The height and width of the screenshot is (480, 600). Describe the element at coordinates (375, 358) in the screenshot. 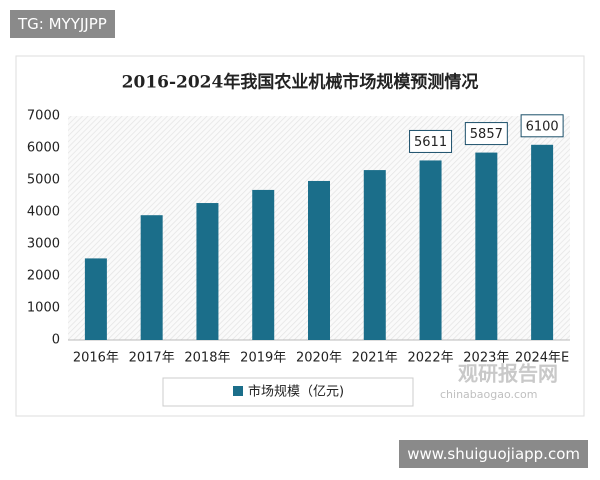

I see `x-tick-label: 2021年` at that location.